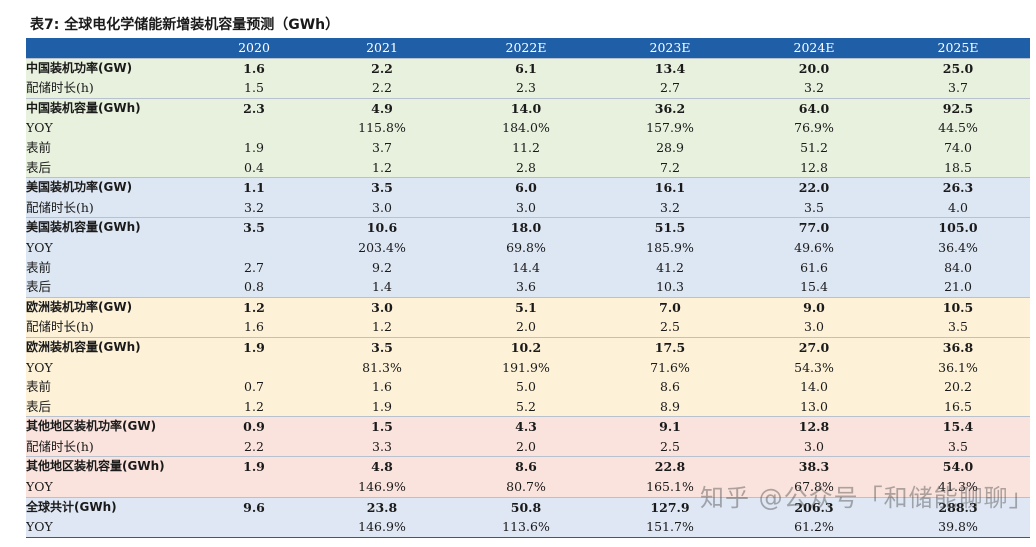 This screenshot has height=547, width=1036. Describe the element at coordinates (958, 347) in the screenshot. I see `value-cell-2025e: 36.8` at that location.